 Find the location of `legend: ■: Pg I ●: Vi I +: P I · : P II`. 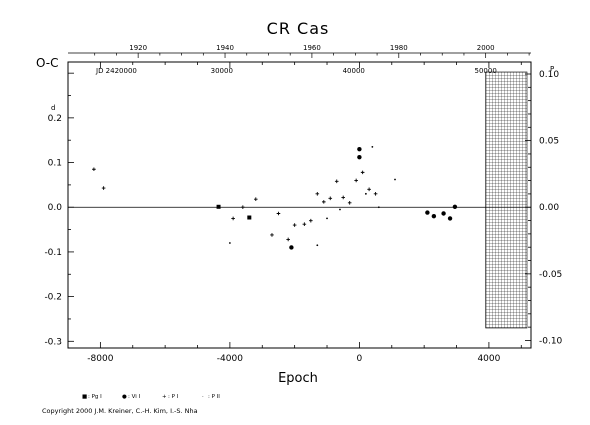

legend: ■: Pg I ●: Vi I +: P I · : P II is located at coordinates (151, 397).